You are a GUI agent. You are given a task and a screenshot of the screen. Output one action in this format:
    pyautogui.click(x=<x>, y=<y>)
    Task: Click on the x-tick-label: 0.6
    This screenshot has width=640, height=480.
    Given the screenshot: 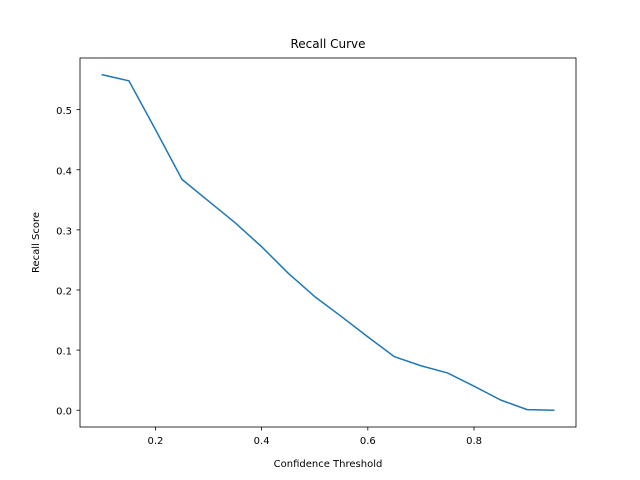 What is the action you would take?
    pyautogui.click(x=368, y=441)
    